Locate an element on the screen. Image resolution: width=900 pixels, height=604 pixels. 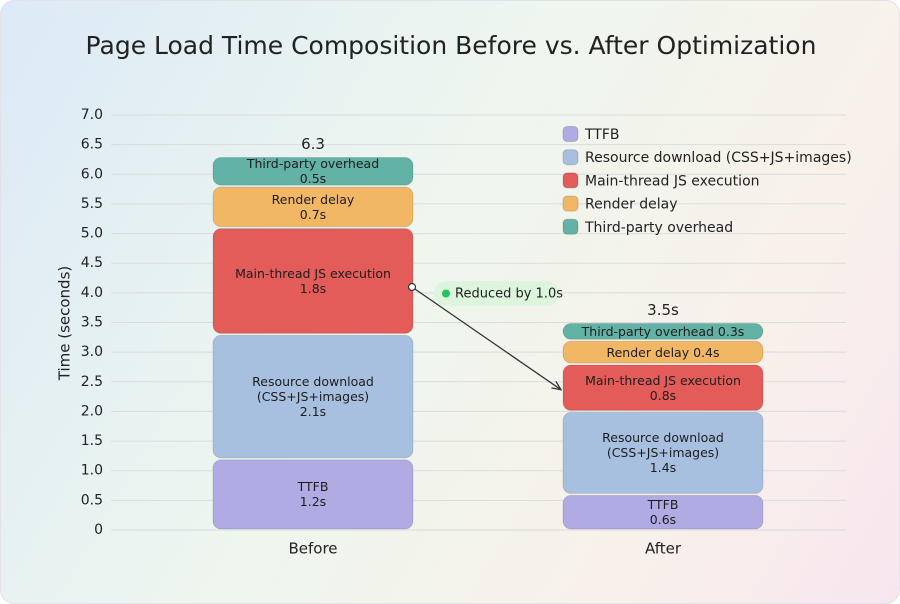
annotation-pill is located at coordinates (496, 293).